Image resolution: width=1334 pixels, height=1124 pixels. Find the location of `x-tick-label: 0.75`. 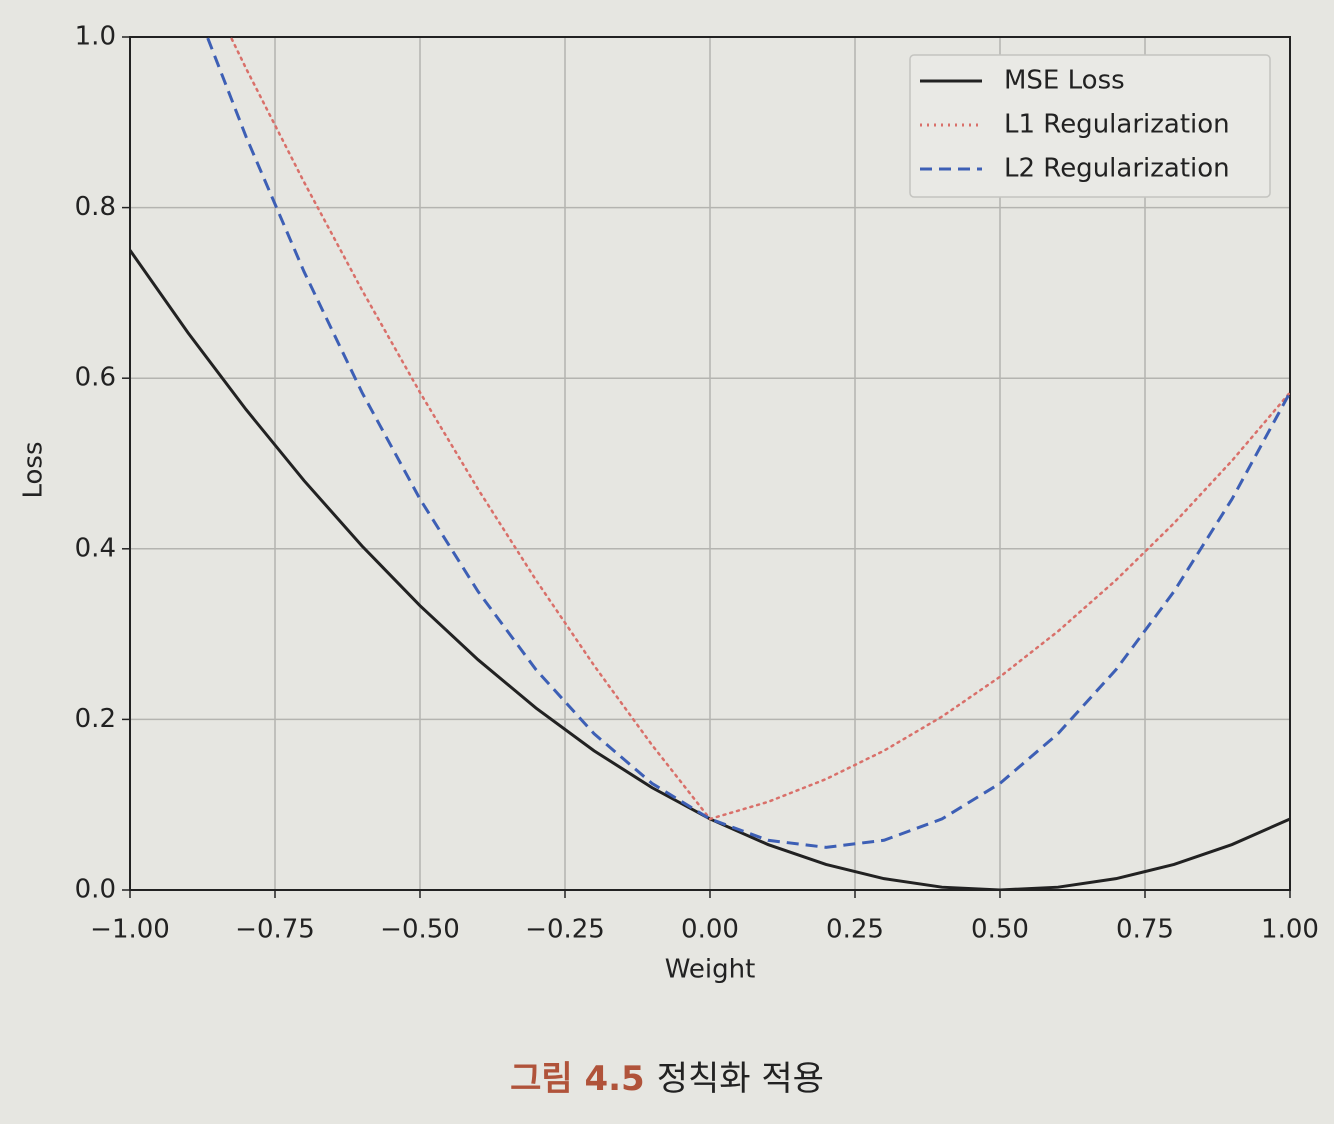

x-tick-label: 0.75 is located at coordinates (1145, 930).